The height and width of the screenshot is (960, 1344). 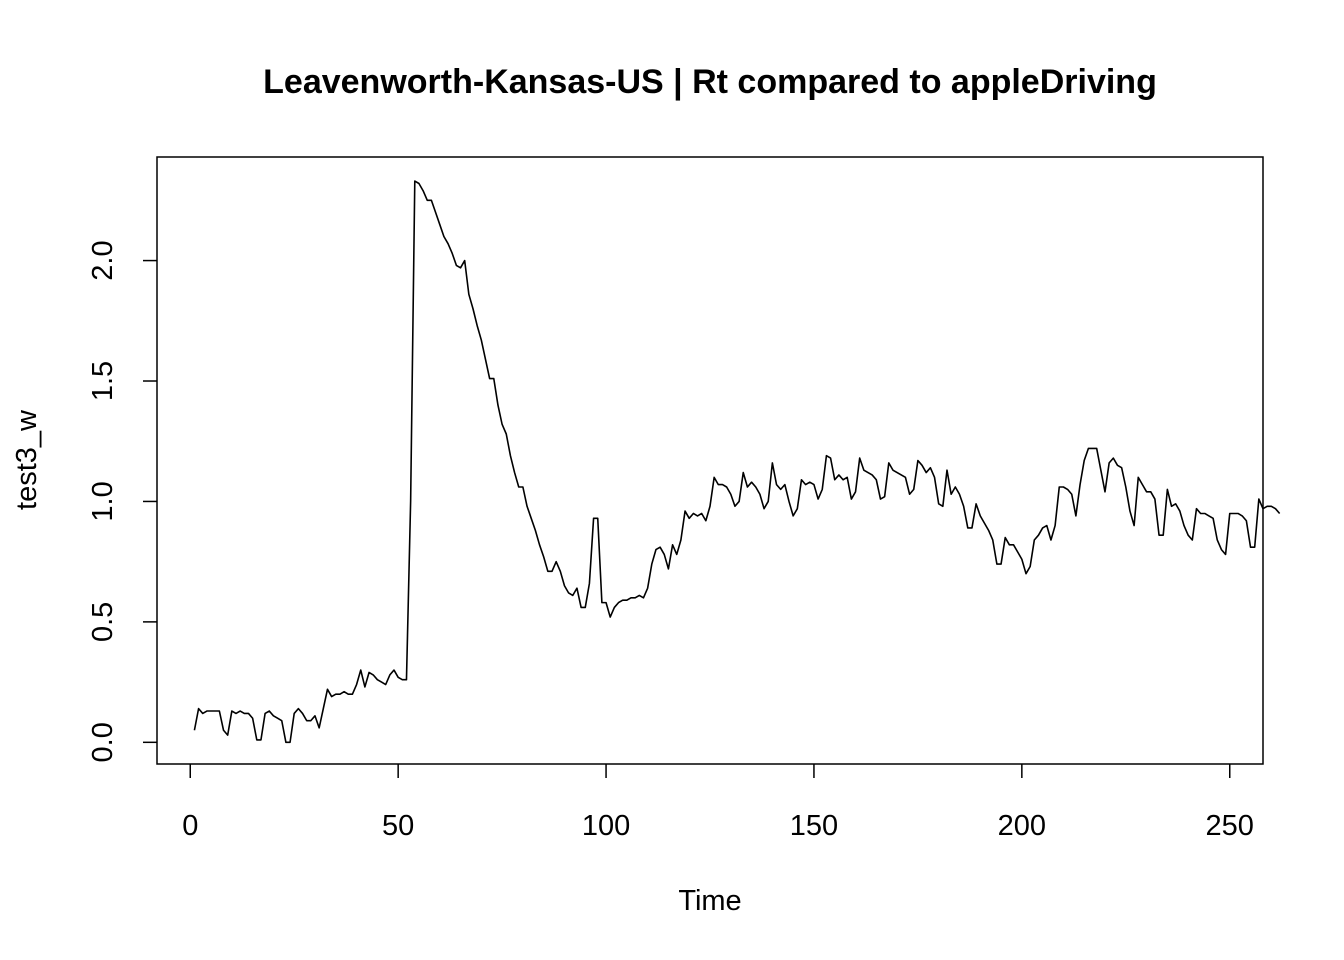 I want to click on x-axis: 0 50 100 150 200 250, so click(x=718, y=803).